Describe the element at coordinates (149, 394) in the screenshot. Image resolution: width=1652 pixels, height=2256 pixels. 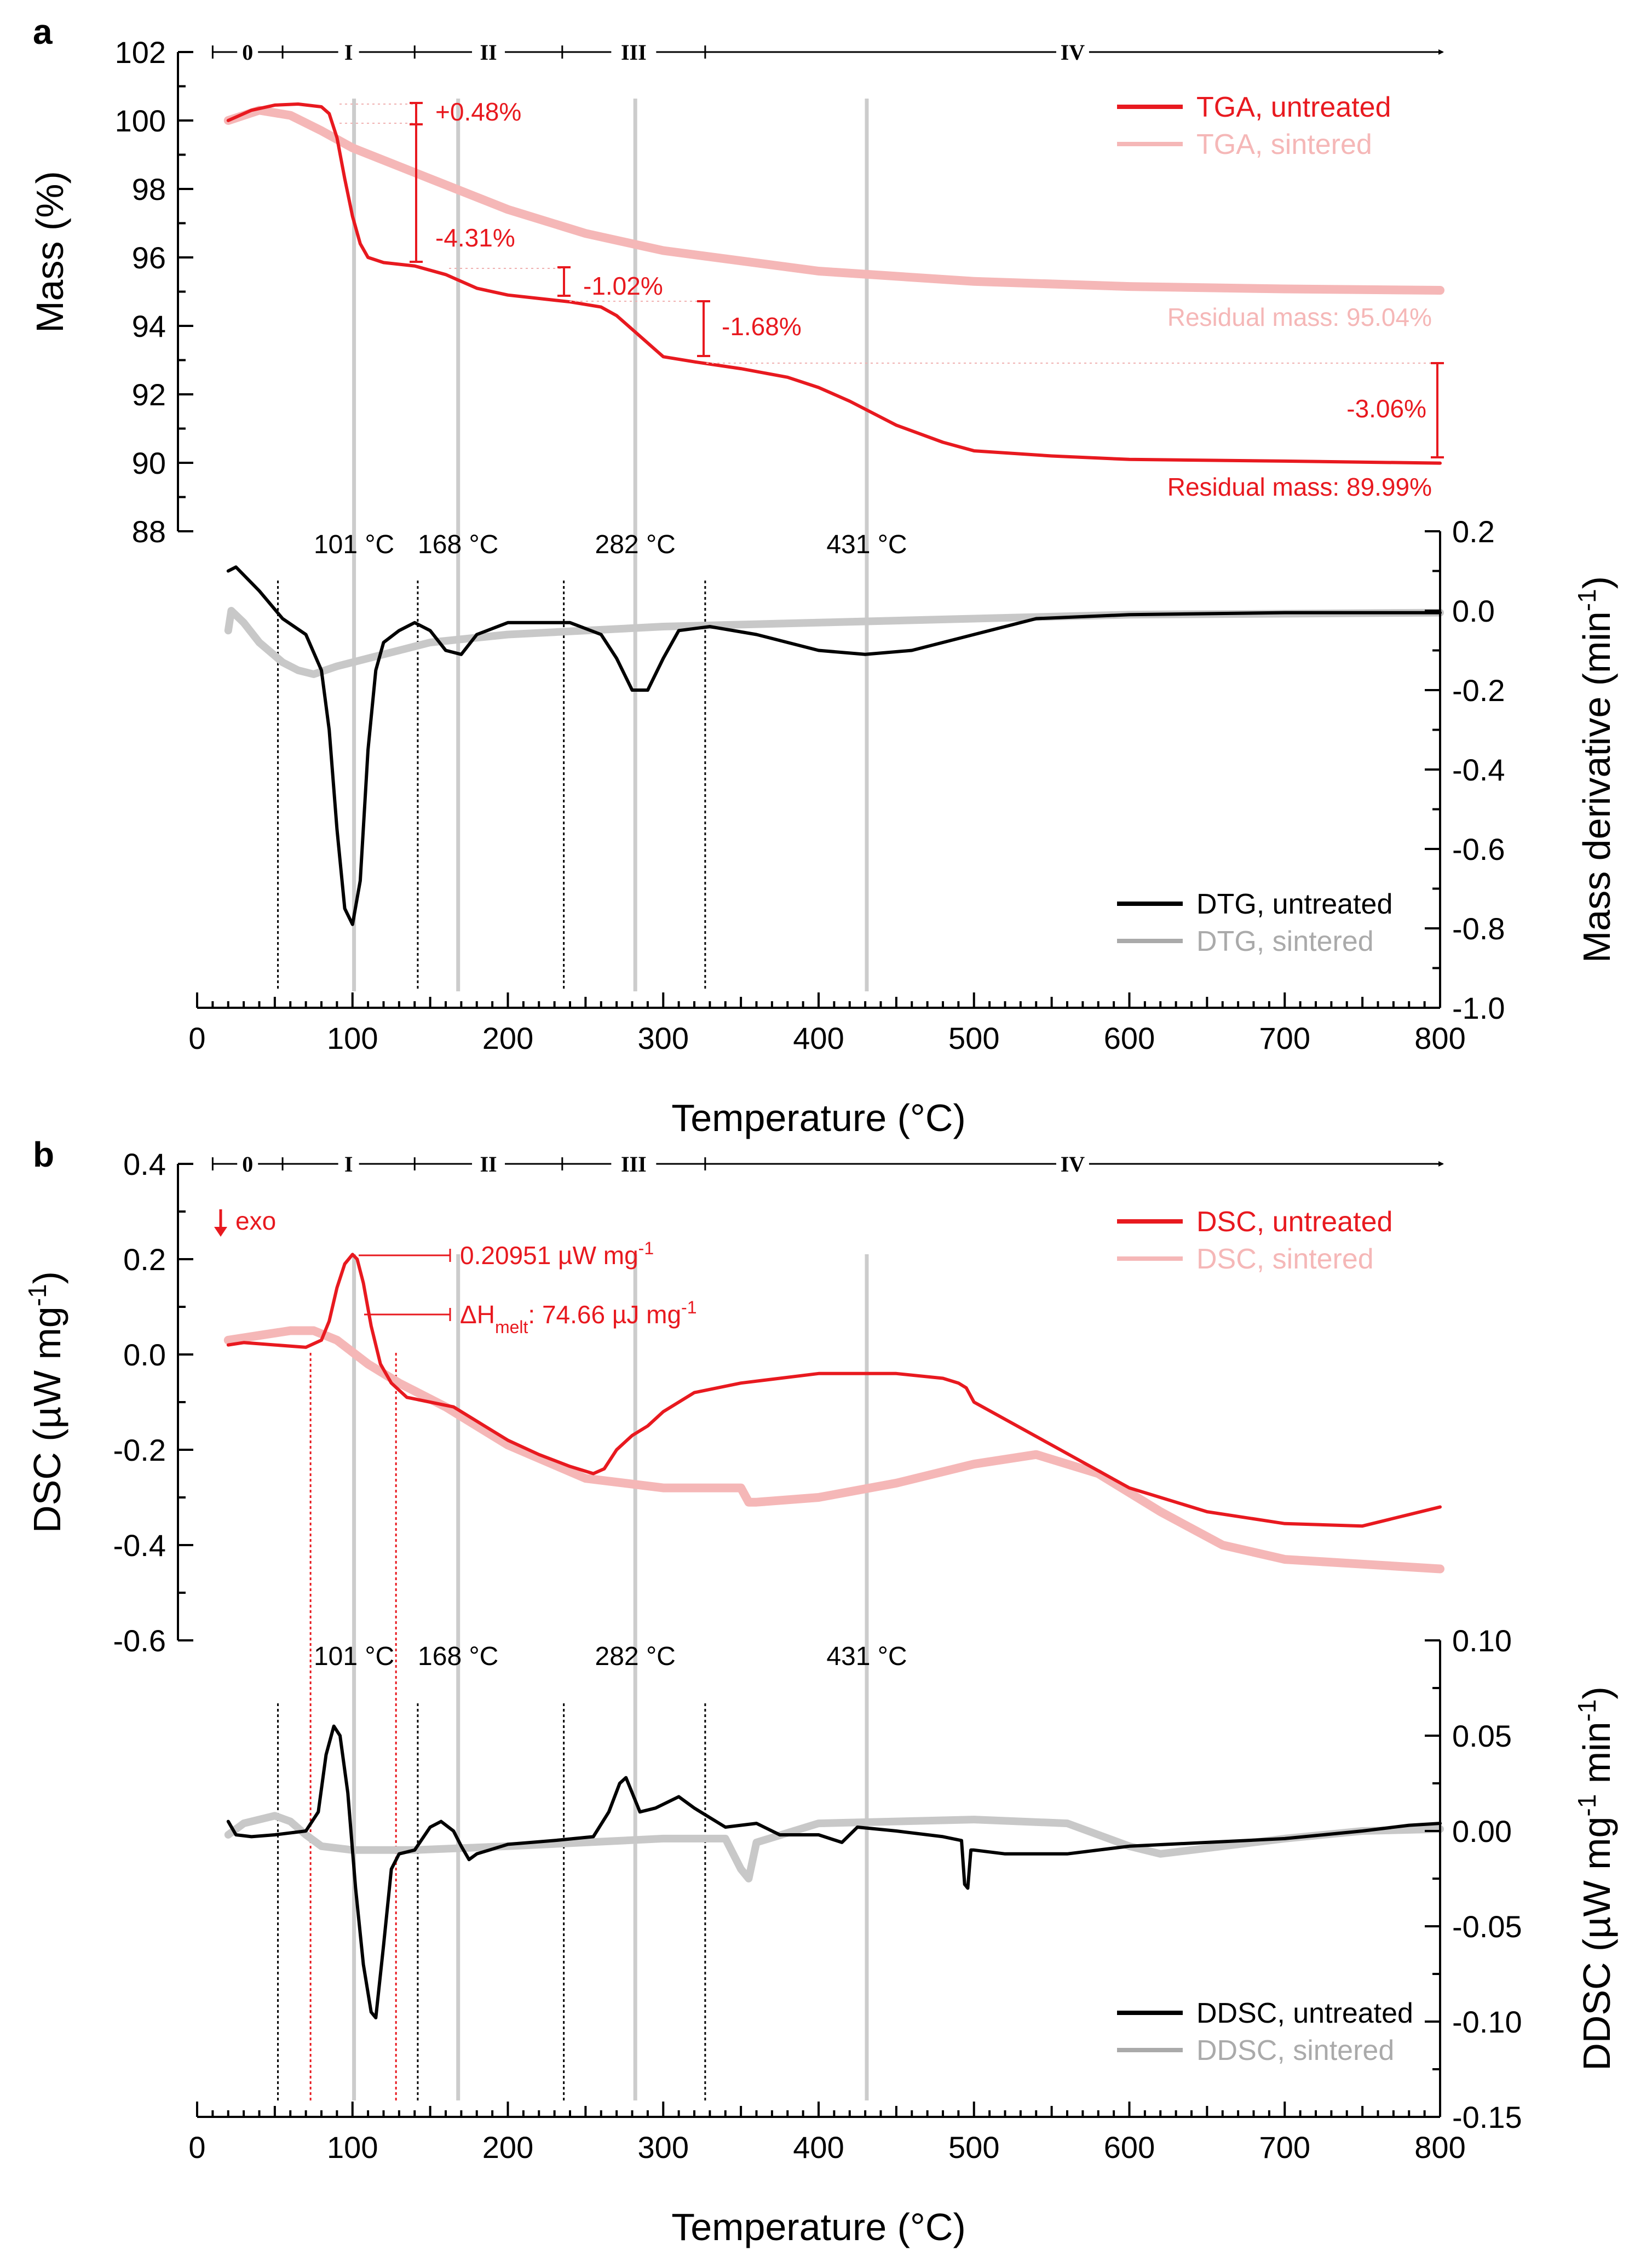
I see `y-tick-label-tga: 92` at that location.